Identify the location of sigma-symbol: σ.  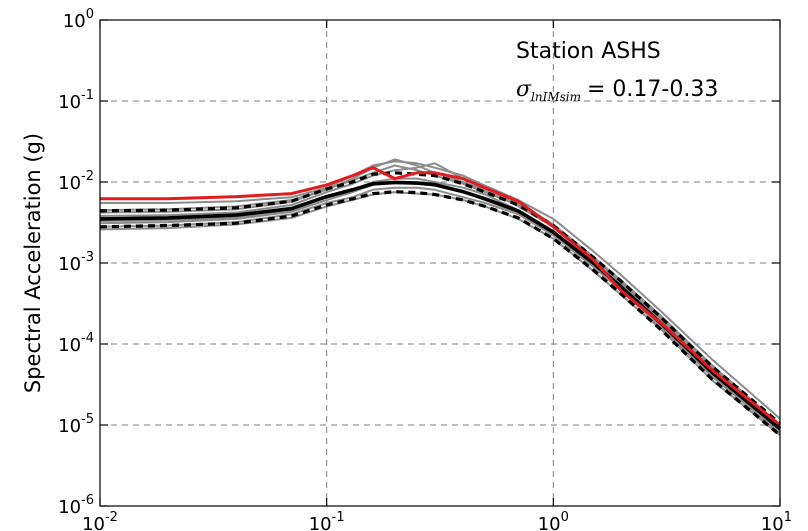
(524, 89).